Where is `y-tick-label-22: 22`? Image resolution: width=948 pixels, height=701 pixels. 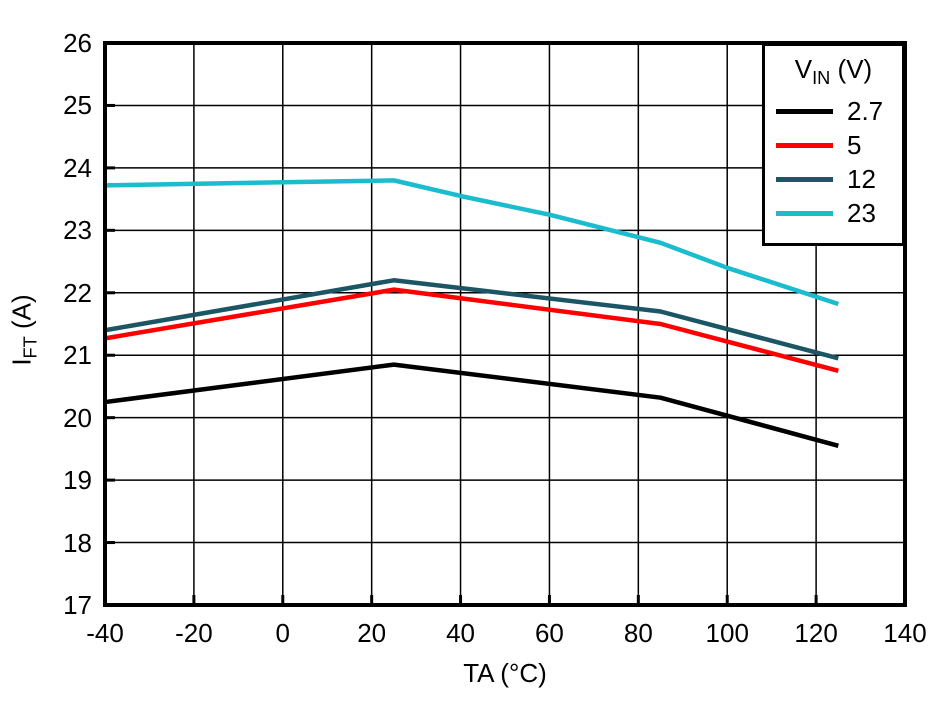
y-tick-label-22: 22 is located at coordinates (77, 292).